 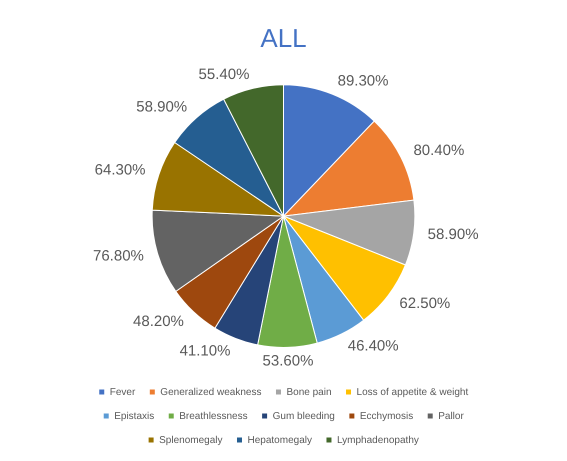 What do you see at coordinates (213, 416) in the screenshot?
I see `legend-label: Breathlessness` at bounding box center [213, 416].